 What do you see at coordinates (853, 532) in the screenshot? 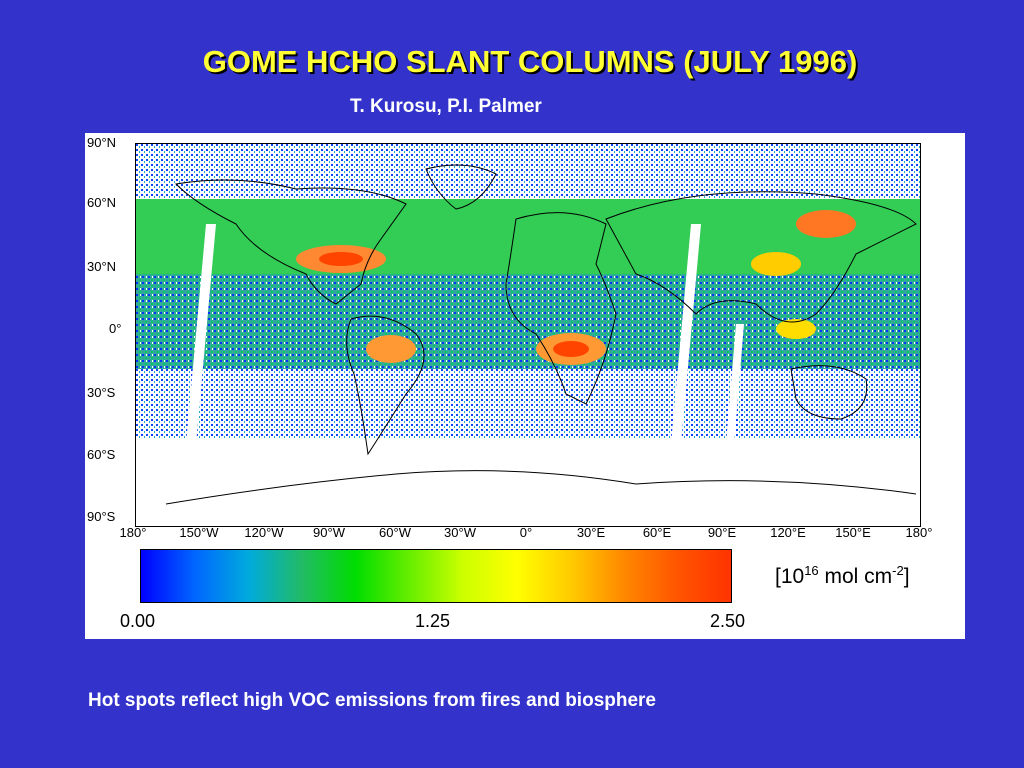
I see `lon-label-150e: 150°E` at bounding box center [853, 532].